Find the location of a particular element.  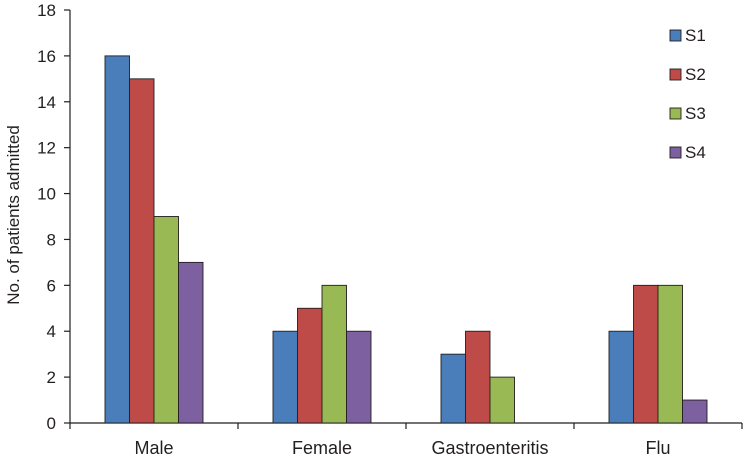

bar-s3-flu is located at coordinates (670, 354).